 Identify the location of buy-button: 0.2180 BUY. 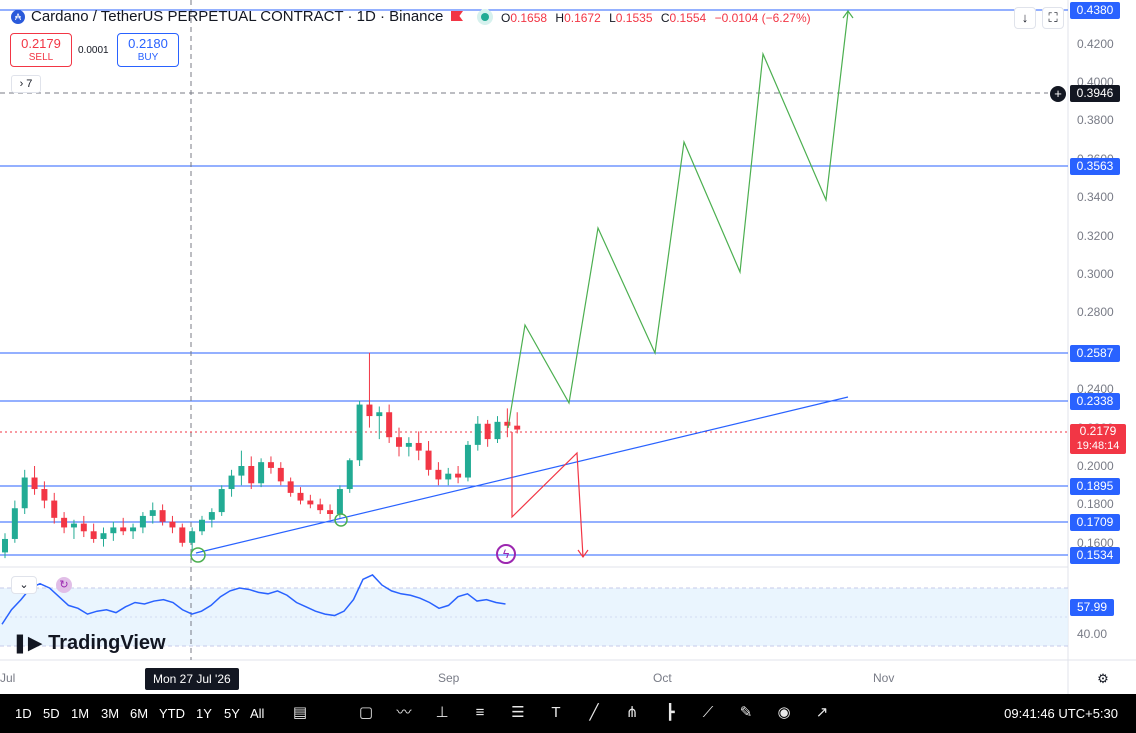
(148, 50).